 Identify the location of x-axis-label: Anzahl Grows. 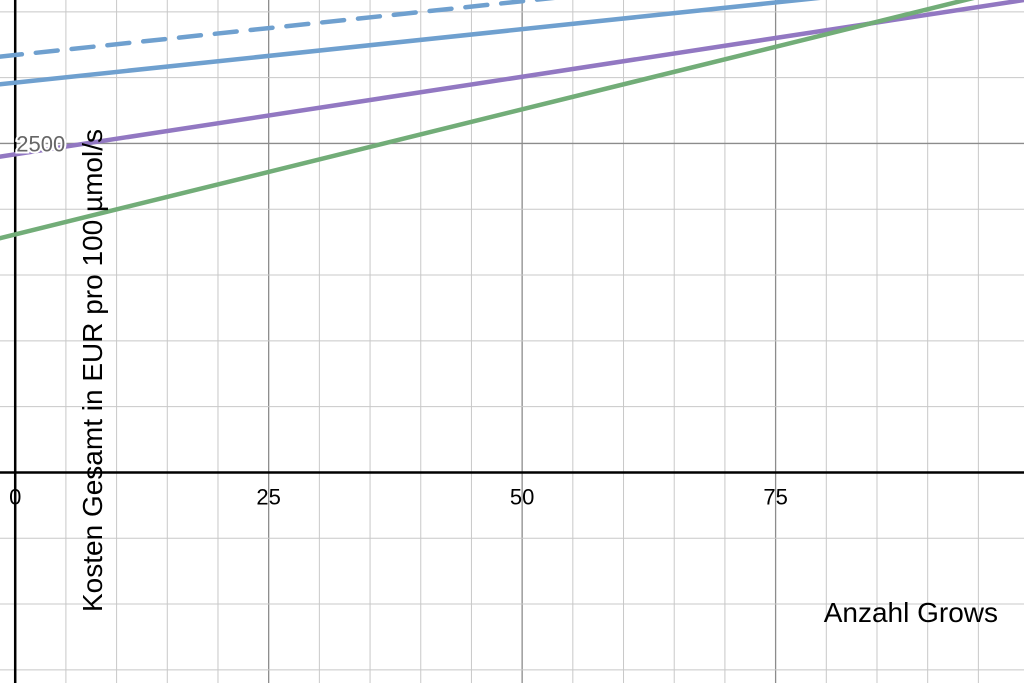
(911, 612).